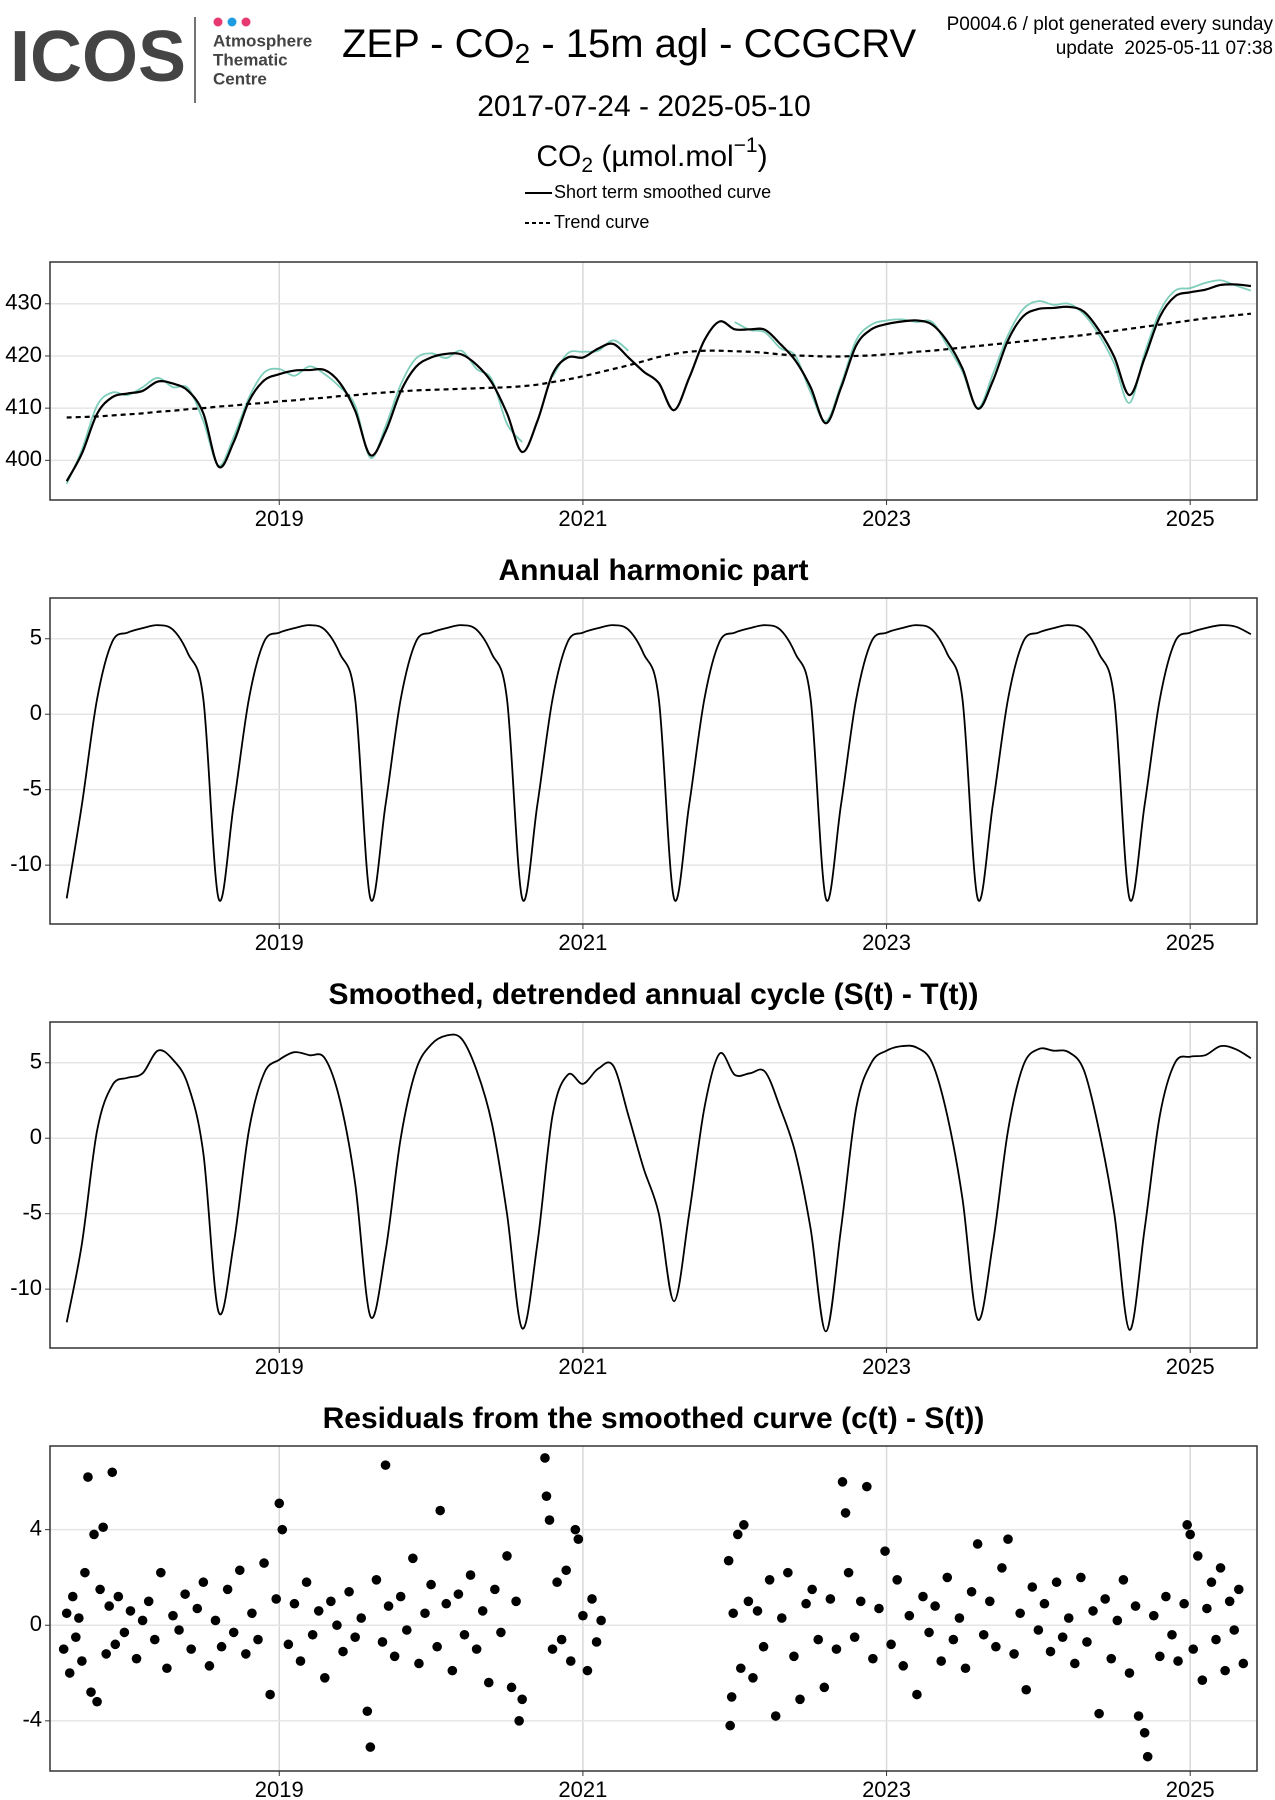  I want to click on logo-text: Atmosphere, so click(262, 40).